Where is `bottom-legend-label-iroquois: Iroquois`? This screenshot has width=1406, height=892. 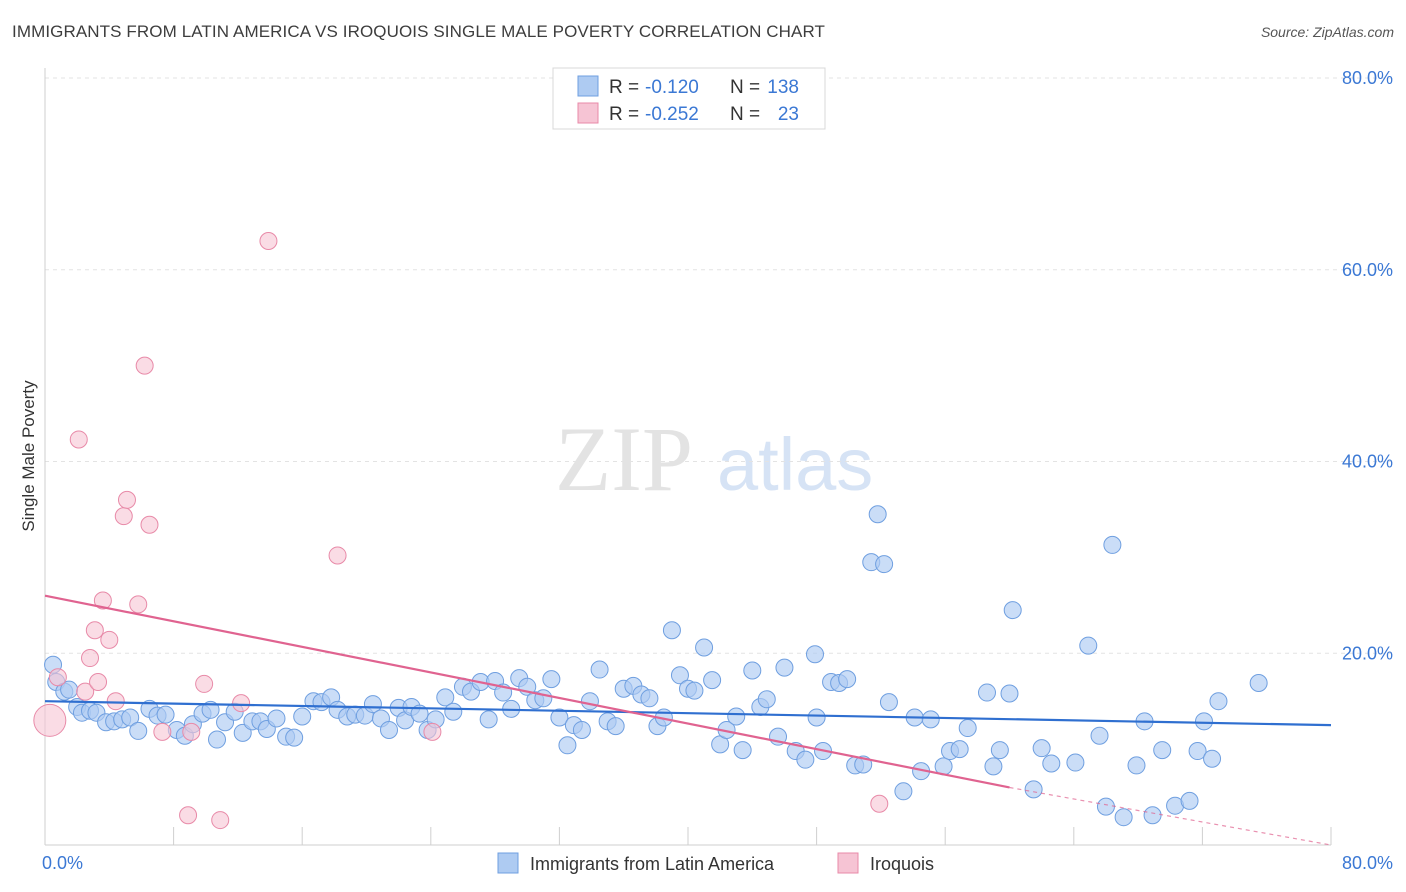 bottom-legend-label-iroquois: Iroquois is located at coordinates (902, 864).